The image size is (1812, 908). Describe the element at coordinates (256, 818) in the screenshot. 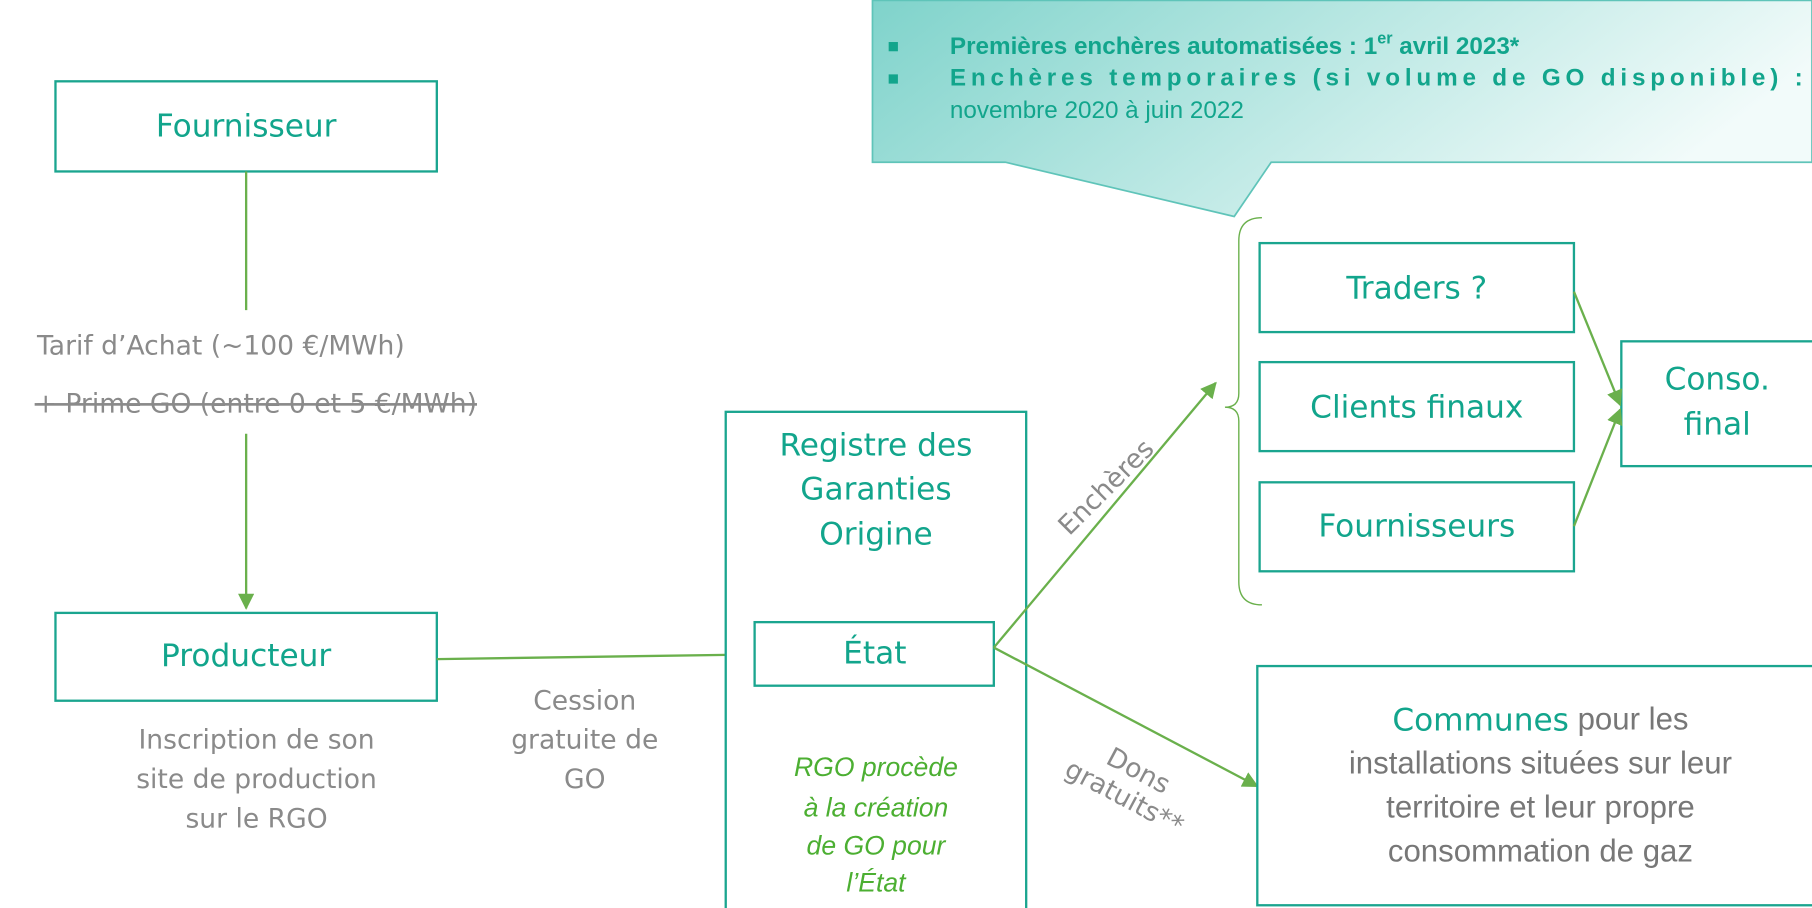

I see `label: sur le RGO` at that location.